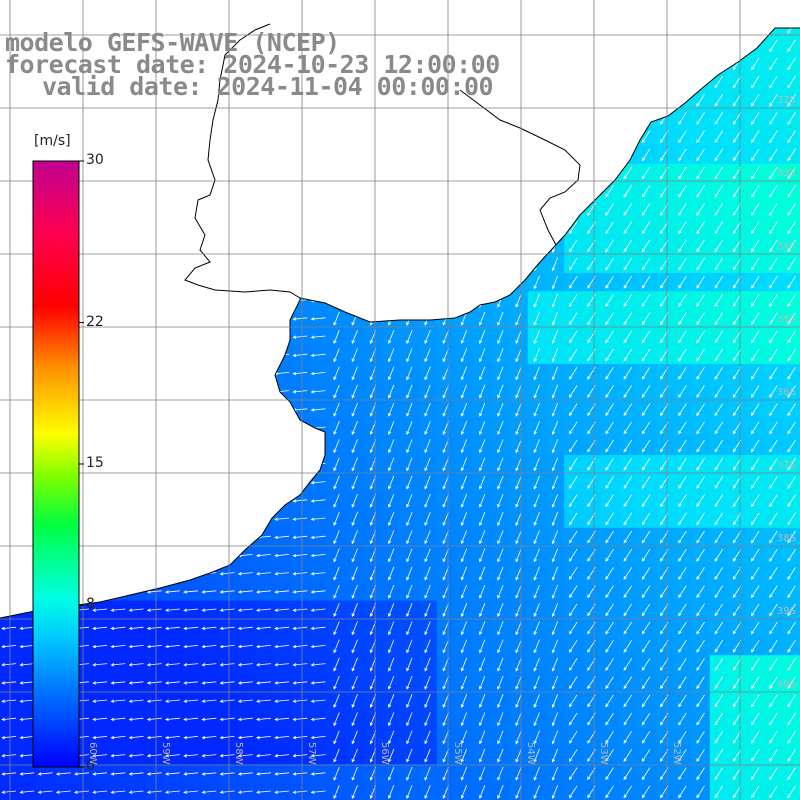 The width and height of the screenshot is (800, 800). Describe the element at coordinates (268, 86) in the screenshot. I see `title-valid-date: valid date: 2024-11-04 00:00:00` at that location.